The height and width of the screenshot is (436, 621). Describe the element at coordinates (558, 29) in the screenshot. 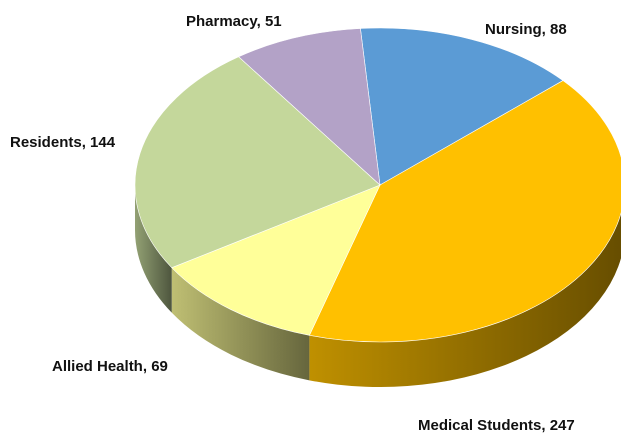

I see `value-label: 88` at that location.